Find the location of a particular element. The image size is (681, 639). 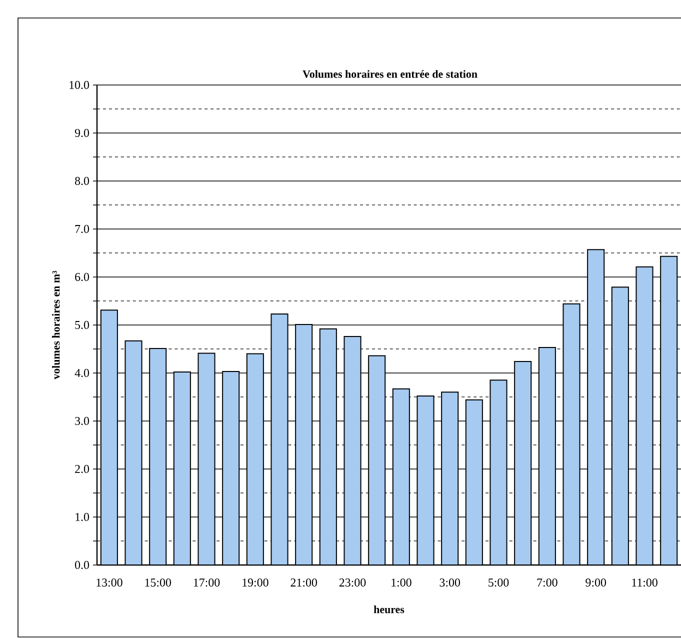

y-tick-label: 7.0 is located at coordinates (82, 229).